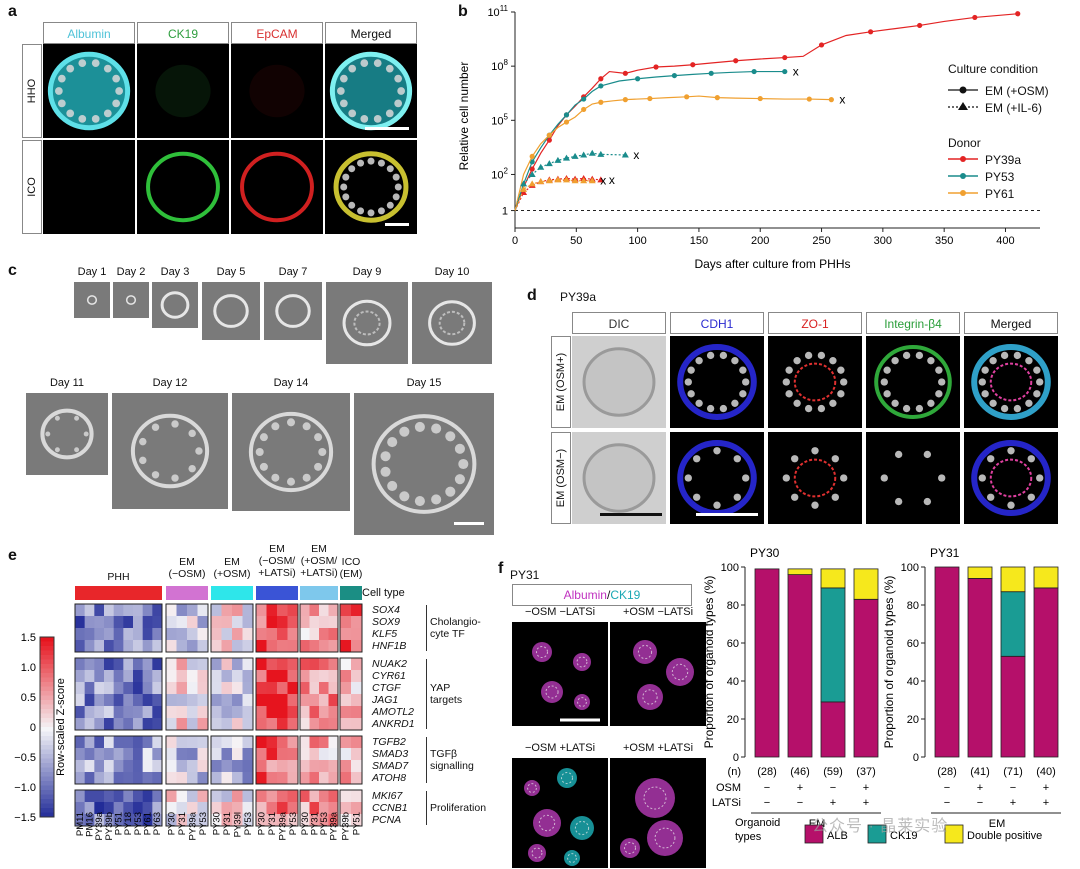 The image size is (1080, 869). I want to click on y-tick-label: 80, so click(913, 606).